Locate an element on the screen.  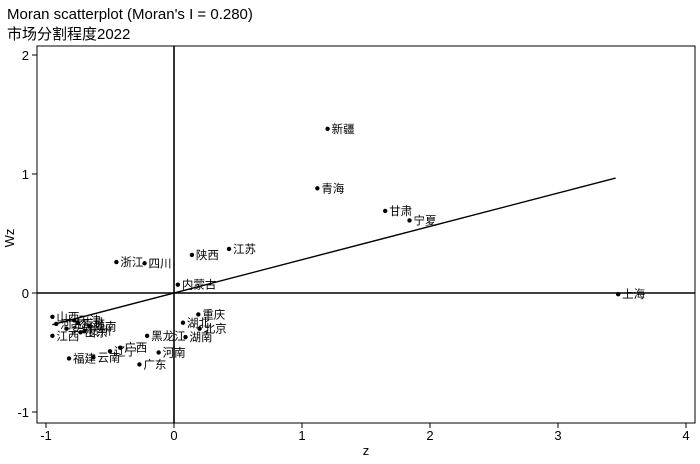
point-label: 陕西 is located at coordinates (207, 255).